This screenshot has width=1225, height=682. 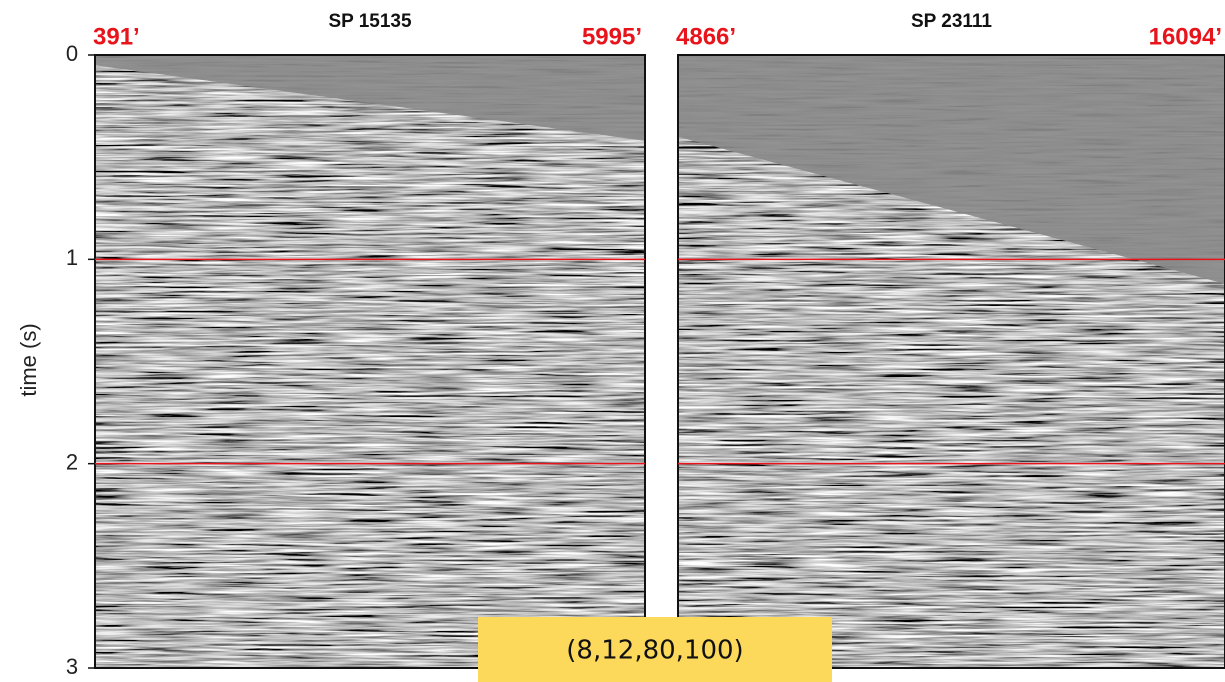 What do you see at coordinates (1185, 36) in the screenshot?
I see `right-offset: 16094’` at bounding box center [1185, 36].